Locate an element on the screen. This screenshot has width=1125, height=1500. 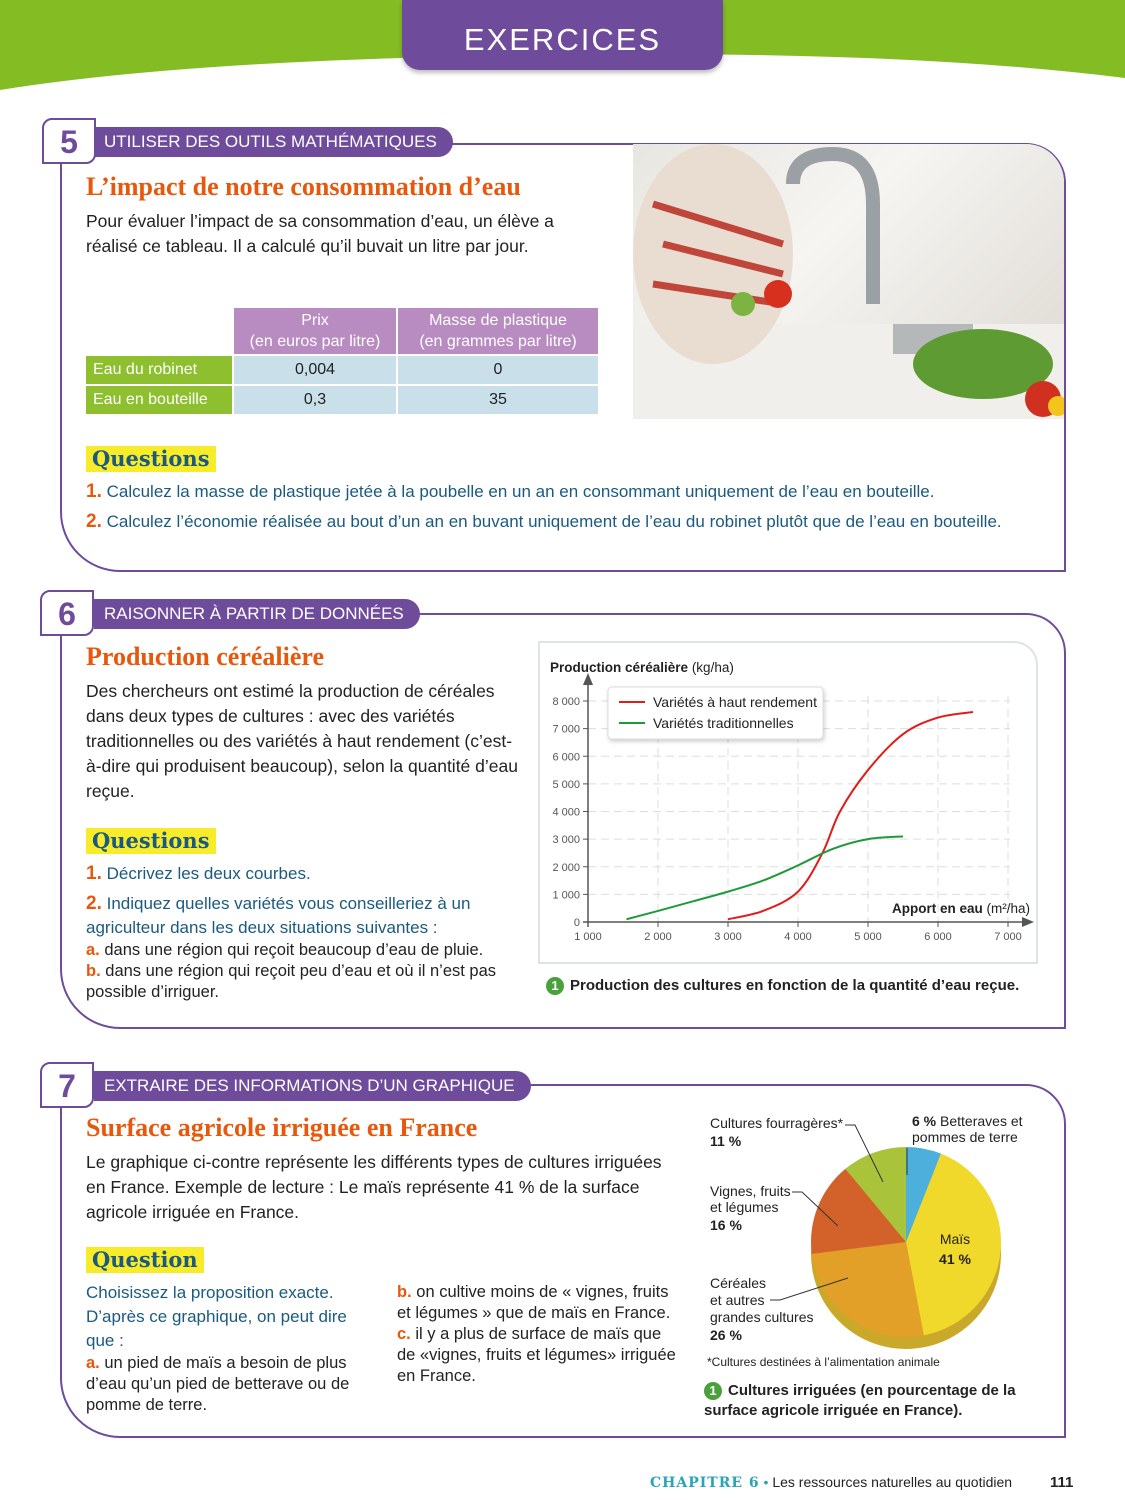
y-tick-label: 8 000 is located at coordinates (566, 702).